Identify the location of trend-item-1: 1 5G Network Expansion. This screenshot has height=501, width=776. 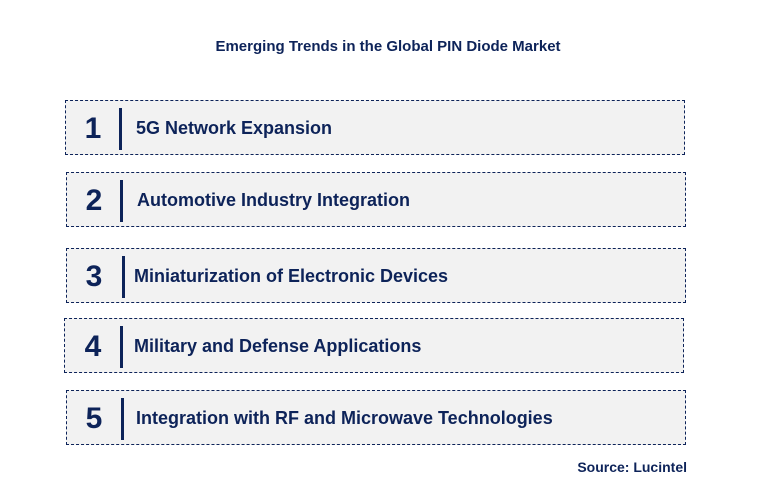
(375, 127).